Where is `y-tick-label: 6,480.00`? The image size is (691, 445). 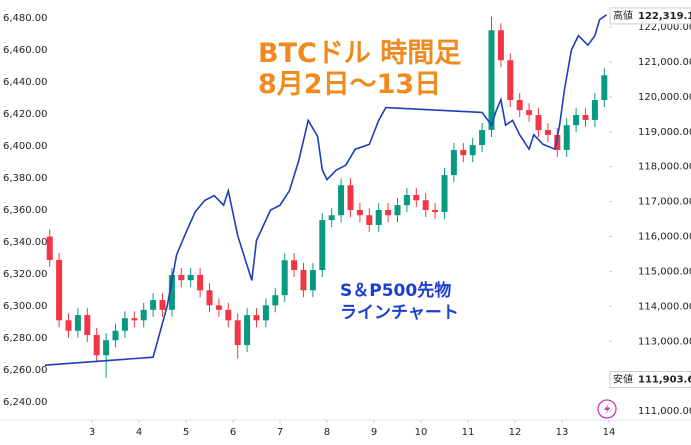 y-tick-label: 6,480.00 is located at coordinates (25, 18).